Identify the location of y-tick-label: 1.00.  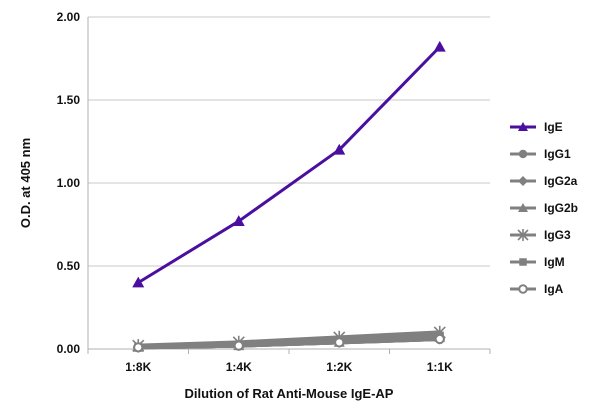
(69, 183).